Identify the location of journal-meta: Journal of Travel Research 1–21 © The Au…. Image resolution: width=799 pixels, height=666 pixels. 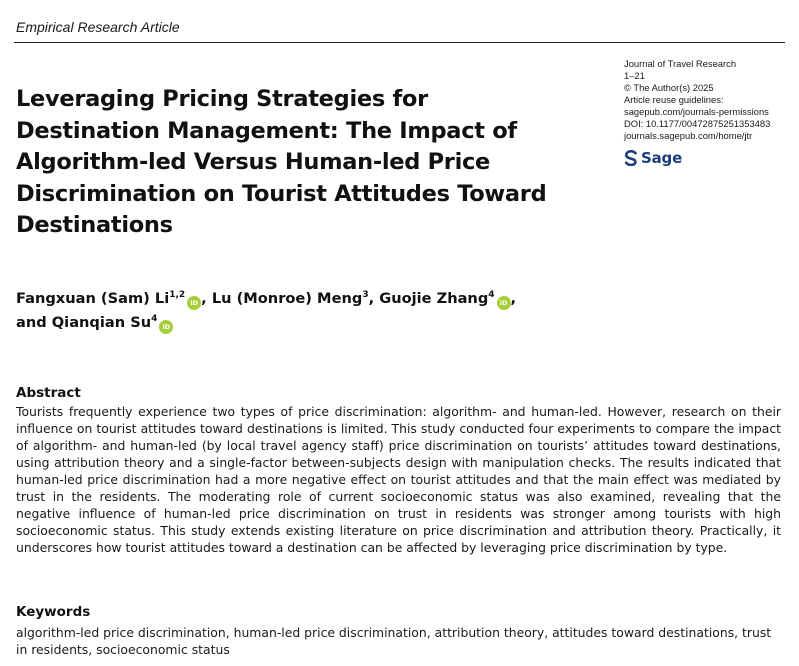
(709, 100).